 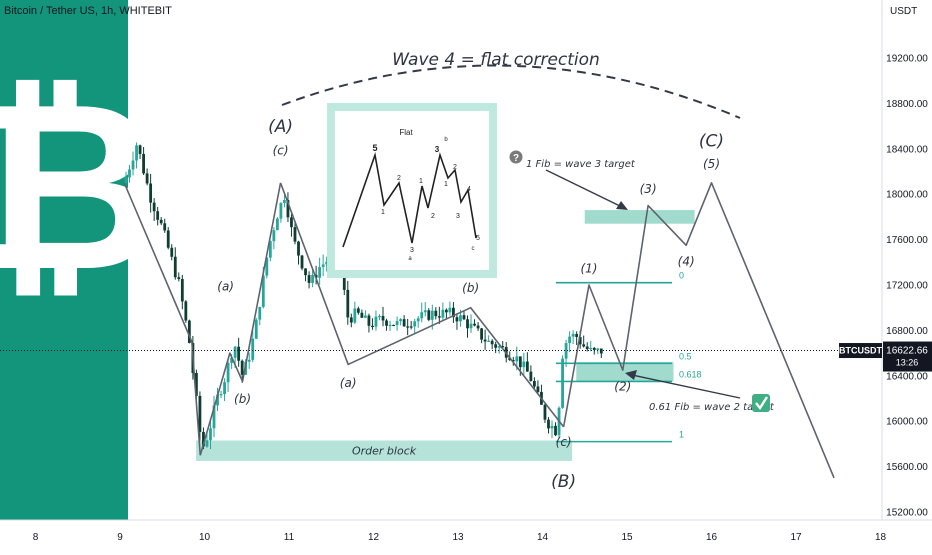 I want to click on time-tick-label: 13, so click(x=458, y=537).